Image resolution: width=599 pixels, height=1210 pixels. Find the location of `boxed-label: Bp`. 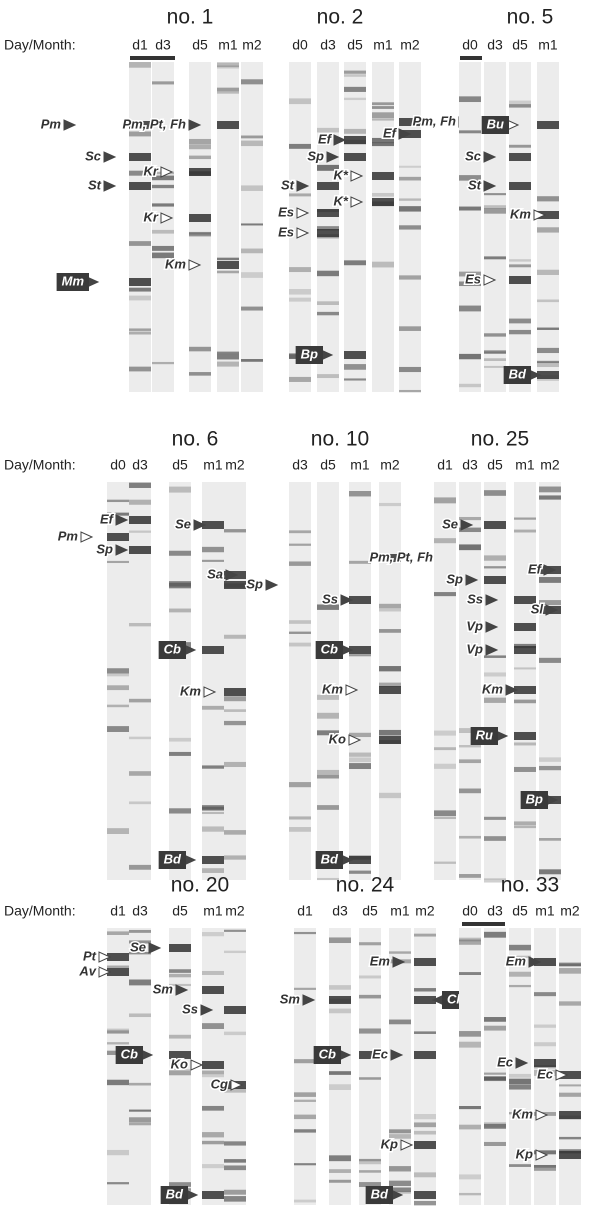

boxed-label: Bp is located at coordinates (309, 353).